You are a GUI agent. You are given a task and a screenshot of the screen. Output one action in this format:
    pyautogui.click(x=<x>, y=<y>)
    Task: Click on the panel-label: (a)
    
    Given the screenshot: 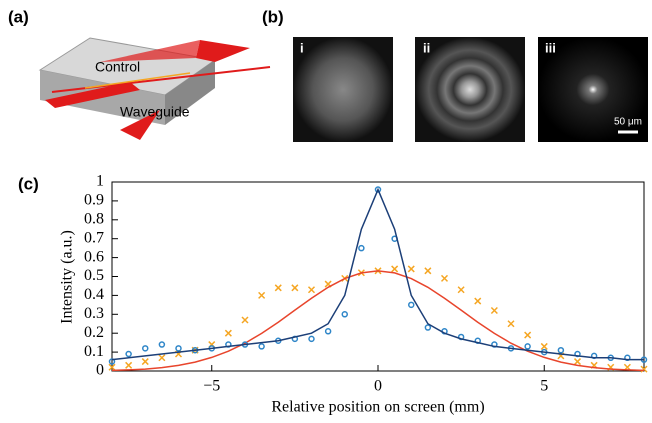 What is the action you would take?
    pyautogui.click(x=18, y=16)
    